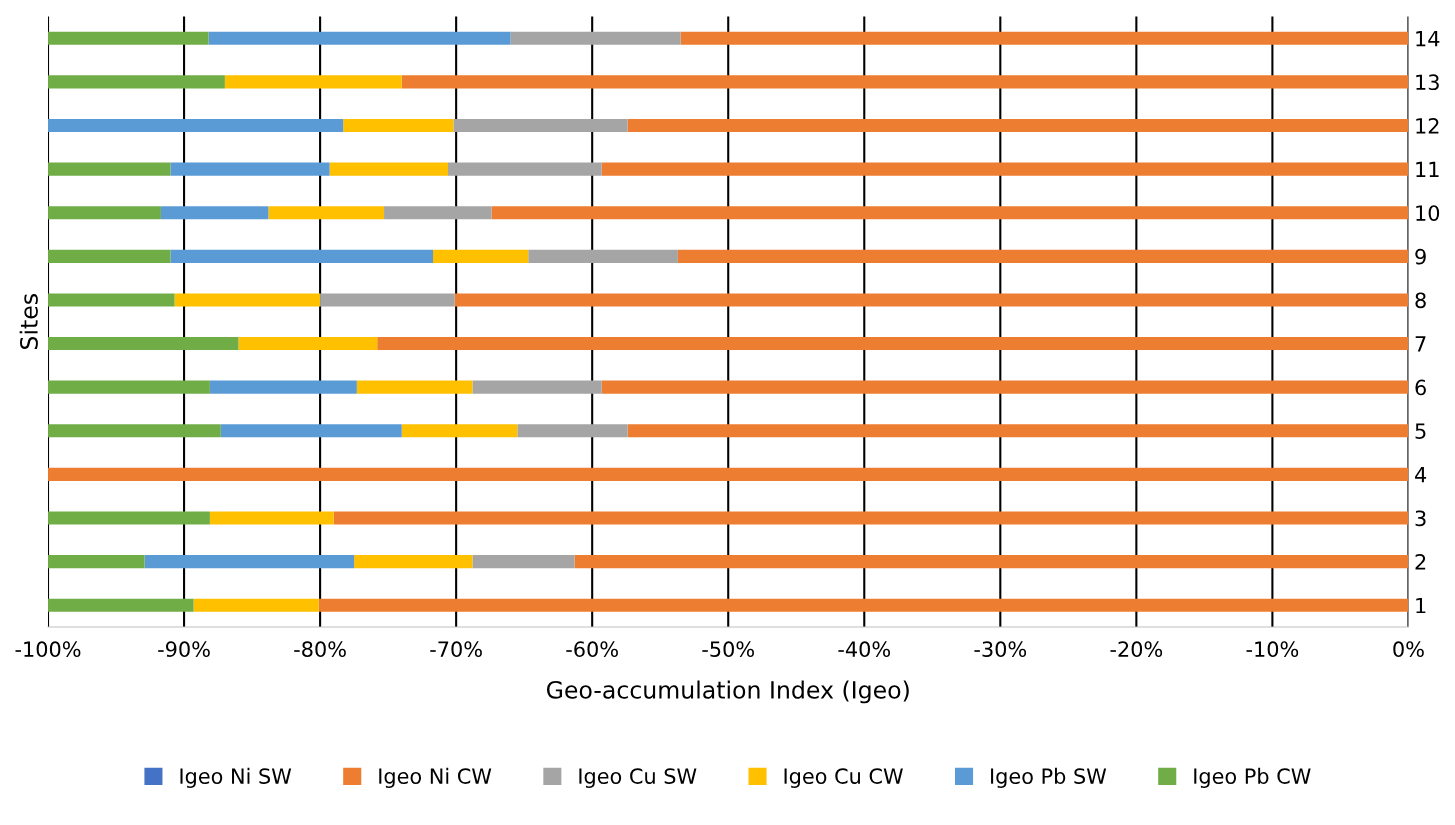 This screenshot has width=1455, height=825. Describe the element at coordinates (1000, 649) in the screenshot. I see `x-tick-label: -30%` at that location.